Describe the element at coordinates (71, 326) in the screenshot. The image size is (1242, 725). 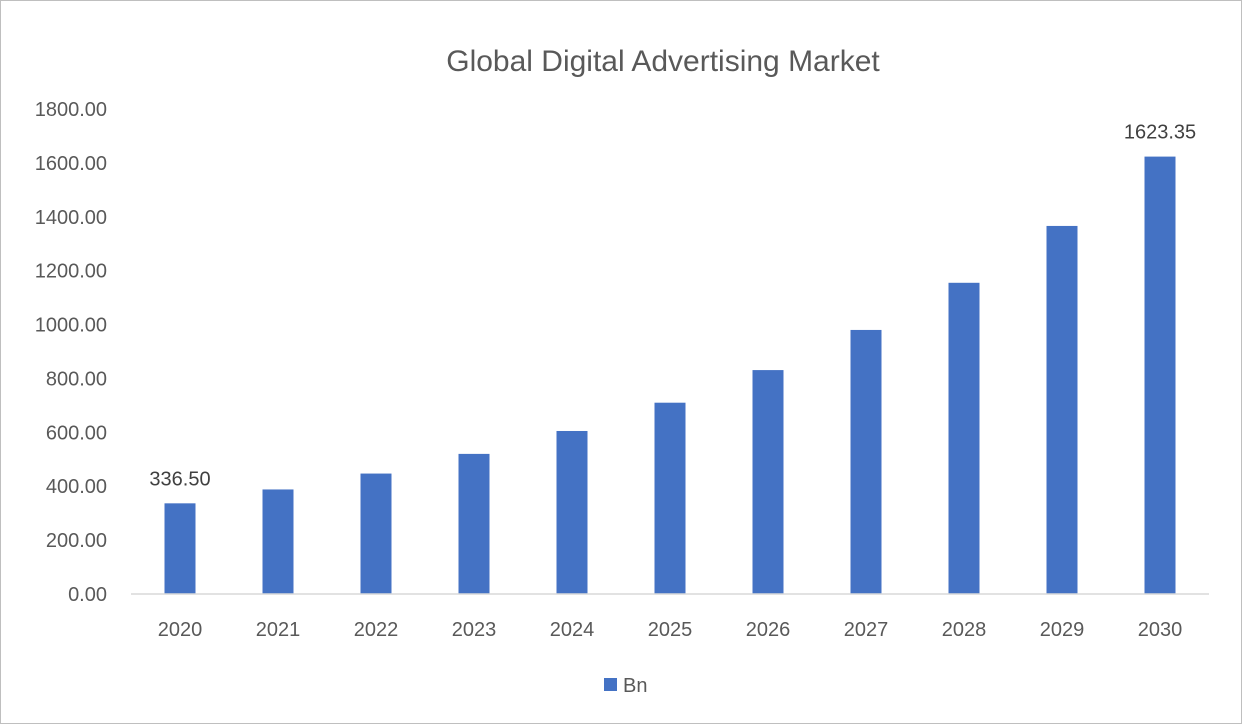
I see `y-tick-label: 1000.00` at that location.